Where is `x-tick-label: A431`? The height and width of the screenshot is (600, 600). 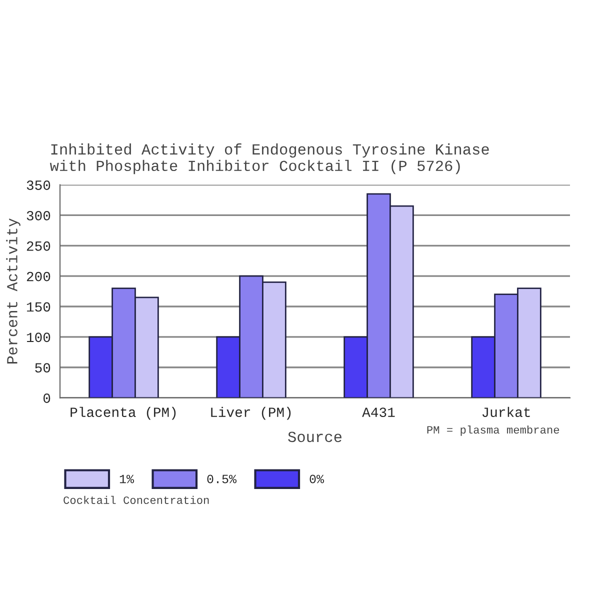 x-tick-label: A431 is located at coordinates (378, 413).